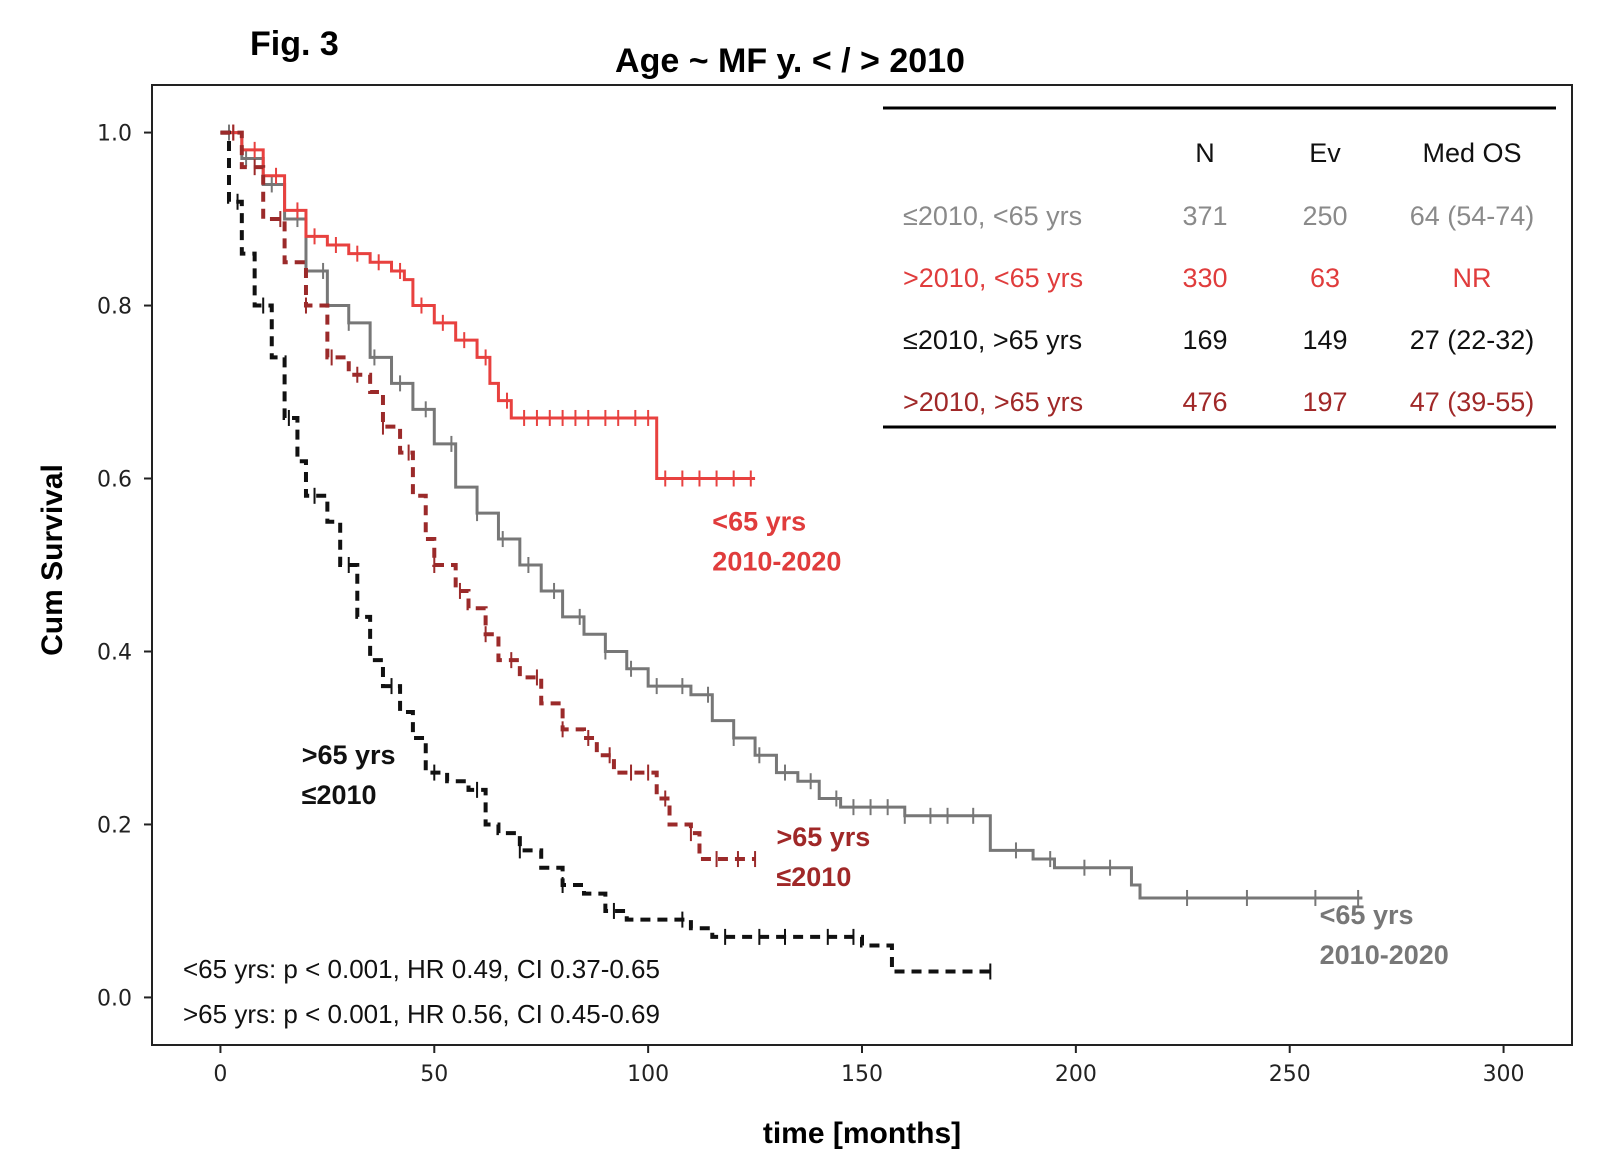 The height and width of the screenshot is (1160, 1600). I want to click on figure-label: Fig. 3, so click(294, 44).